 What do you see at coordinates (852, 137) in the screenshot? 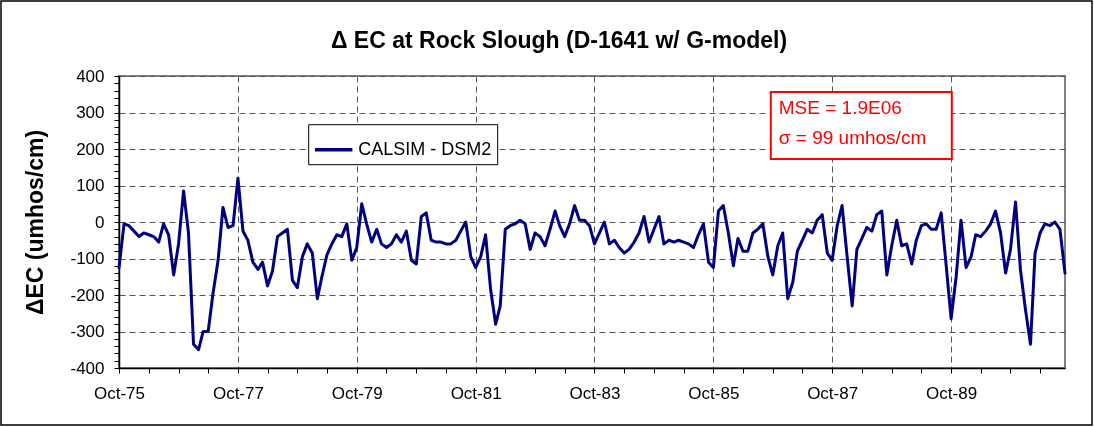
I see `annotation: σ = 99 umhos/cm` at bounding box center [852, 137].